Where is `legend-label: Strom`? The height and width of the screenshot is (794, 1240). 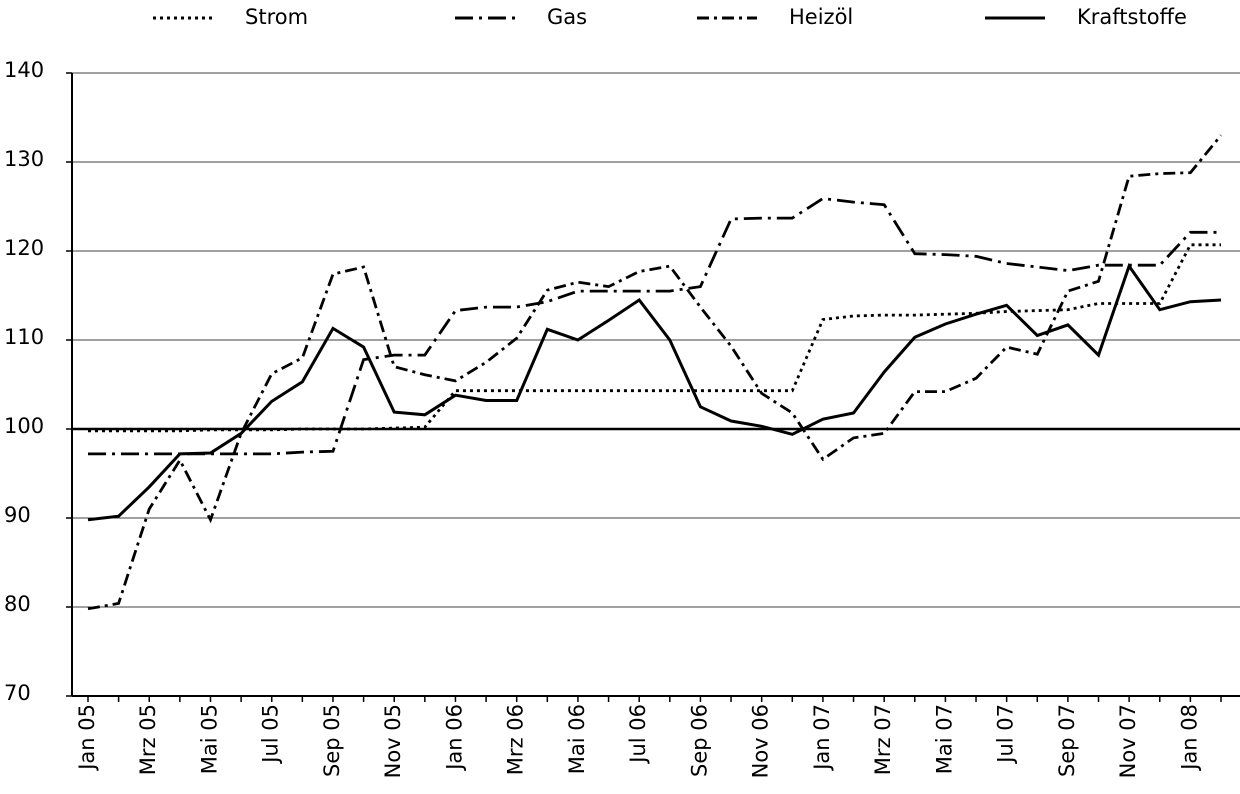 legend-label: Strom is located at coordinates (276, 17).